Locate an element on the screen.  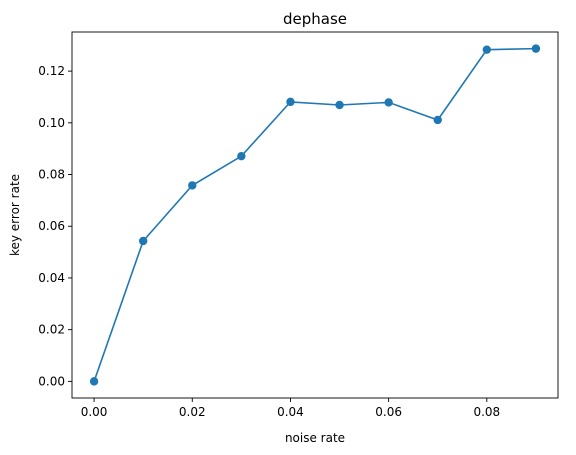
y-axis-label: key error rate is located at coordinates (15, 215).